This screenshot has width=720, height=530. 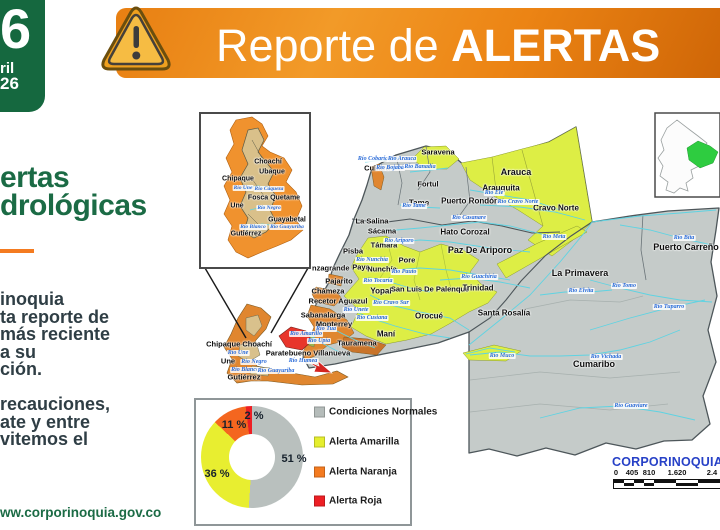 I want to click on page-title: Reporte de ALERTAS, so click(x=438, y=46).